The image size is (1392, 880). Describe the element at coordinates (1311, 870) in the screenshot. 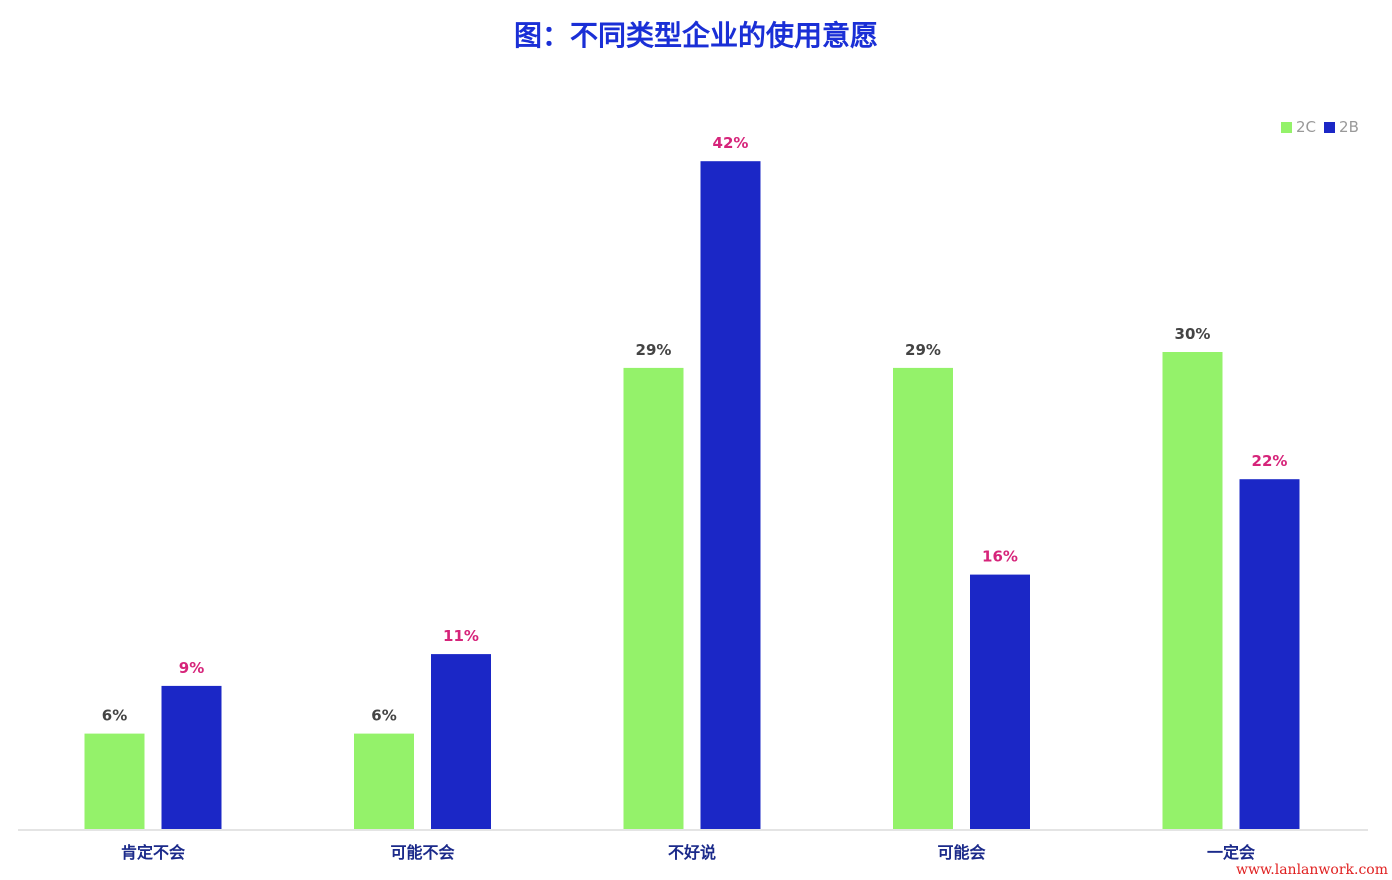

I see `watermark: www.lanlanwork.com` at that location.